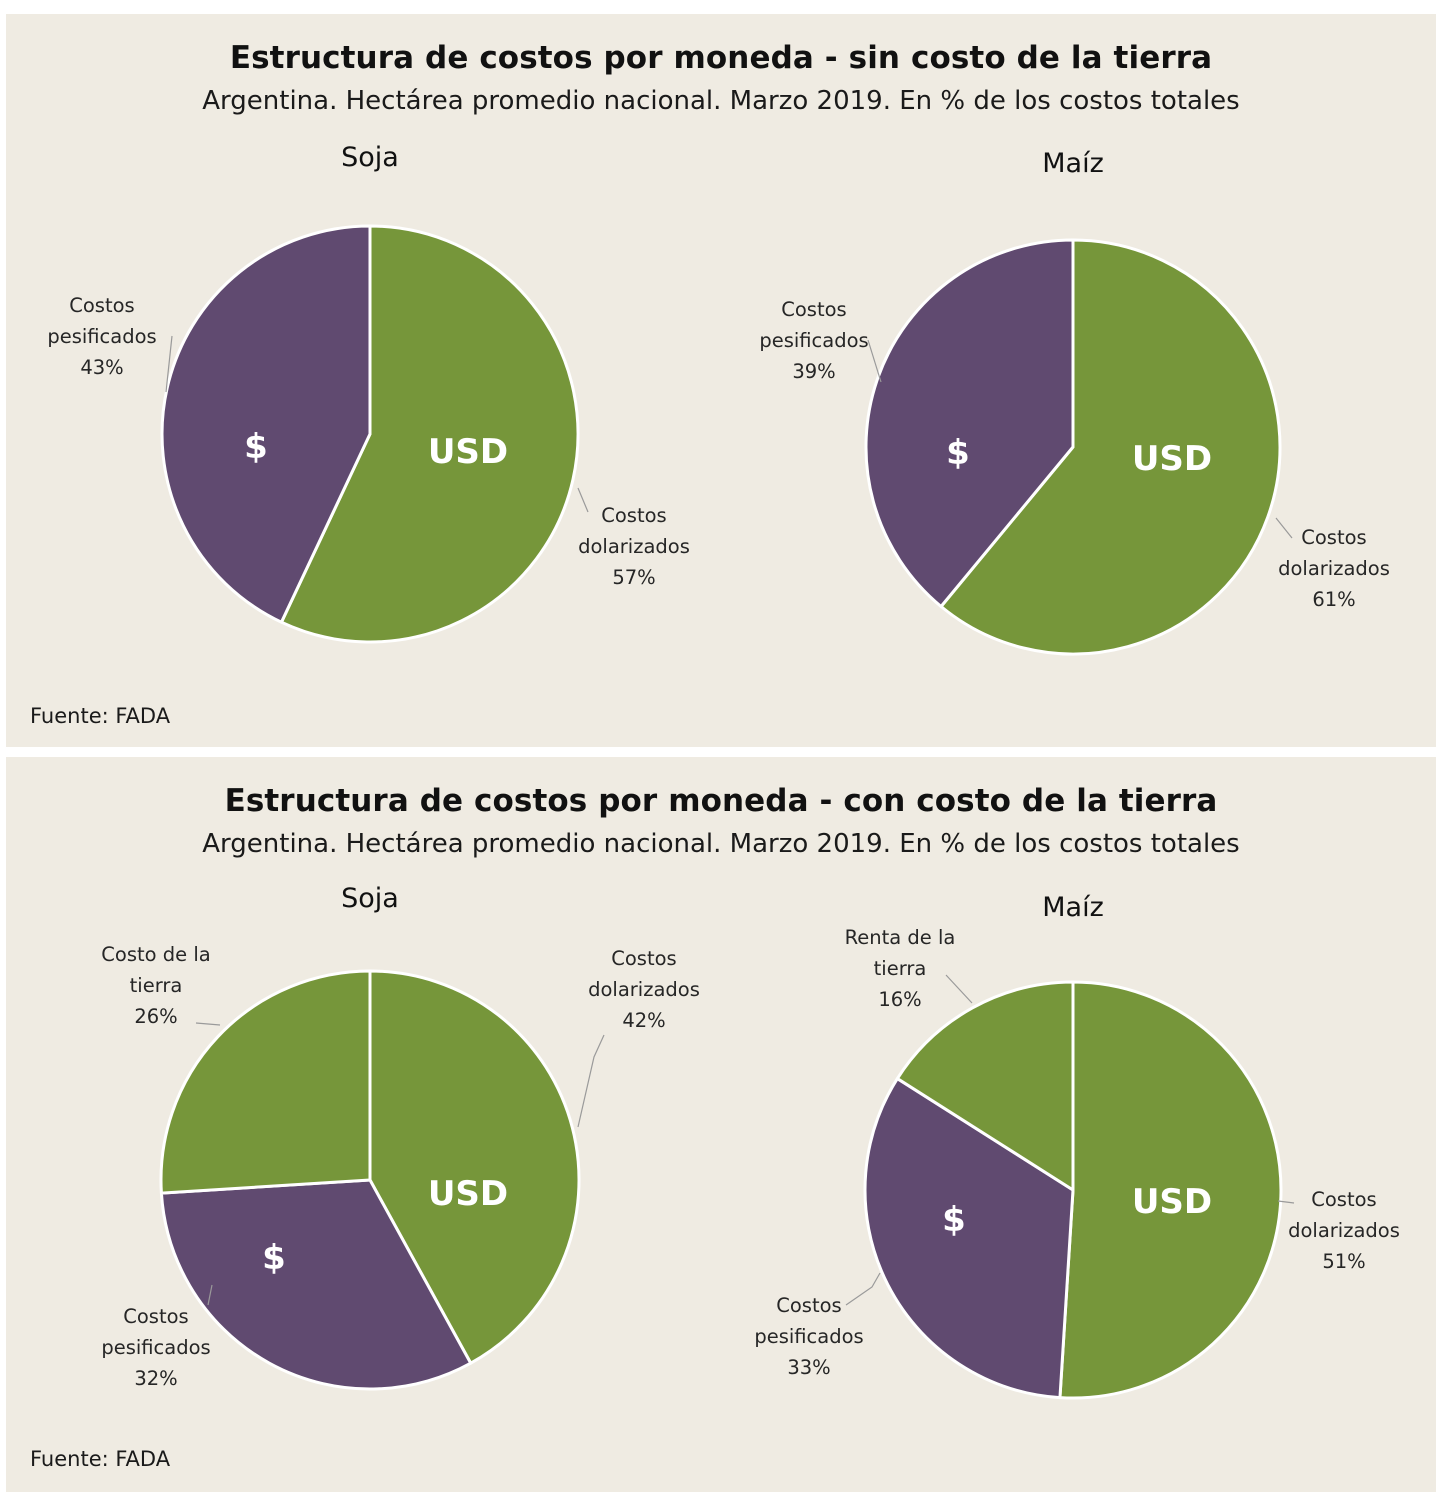 The image size is (1442, 1500). I want to click on data-label: Costos dolarizados 57%, so click(634, 546).